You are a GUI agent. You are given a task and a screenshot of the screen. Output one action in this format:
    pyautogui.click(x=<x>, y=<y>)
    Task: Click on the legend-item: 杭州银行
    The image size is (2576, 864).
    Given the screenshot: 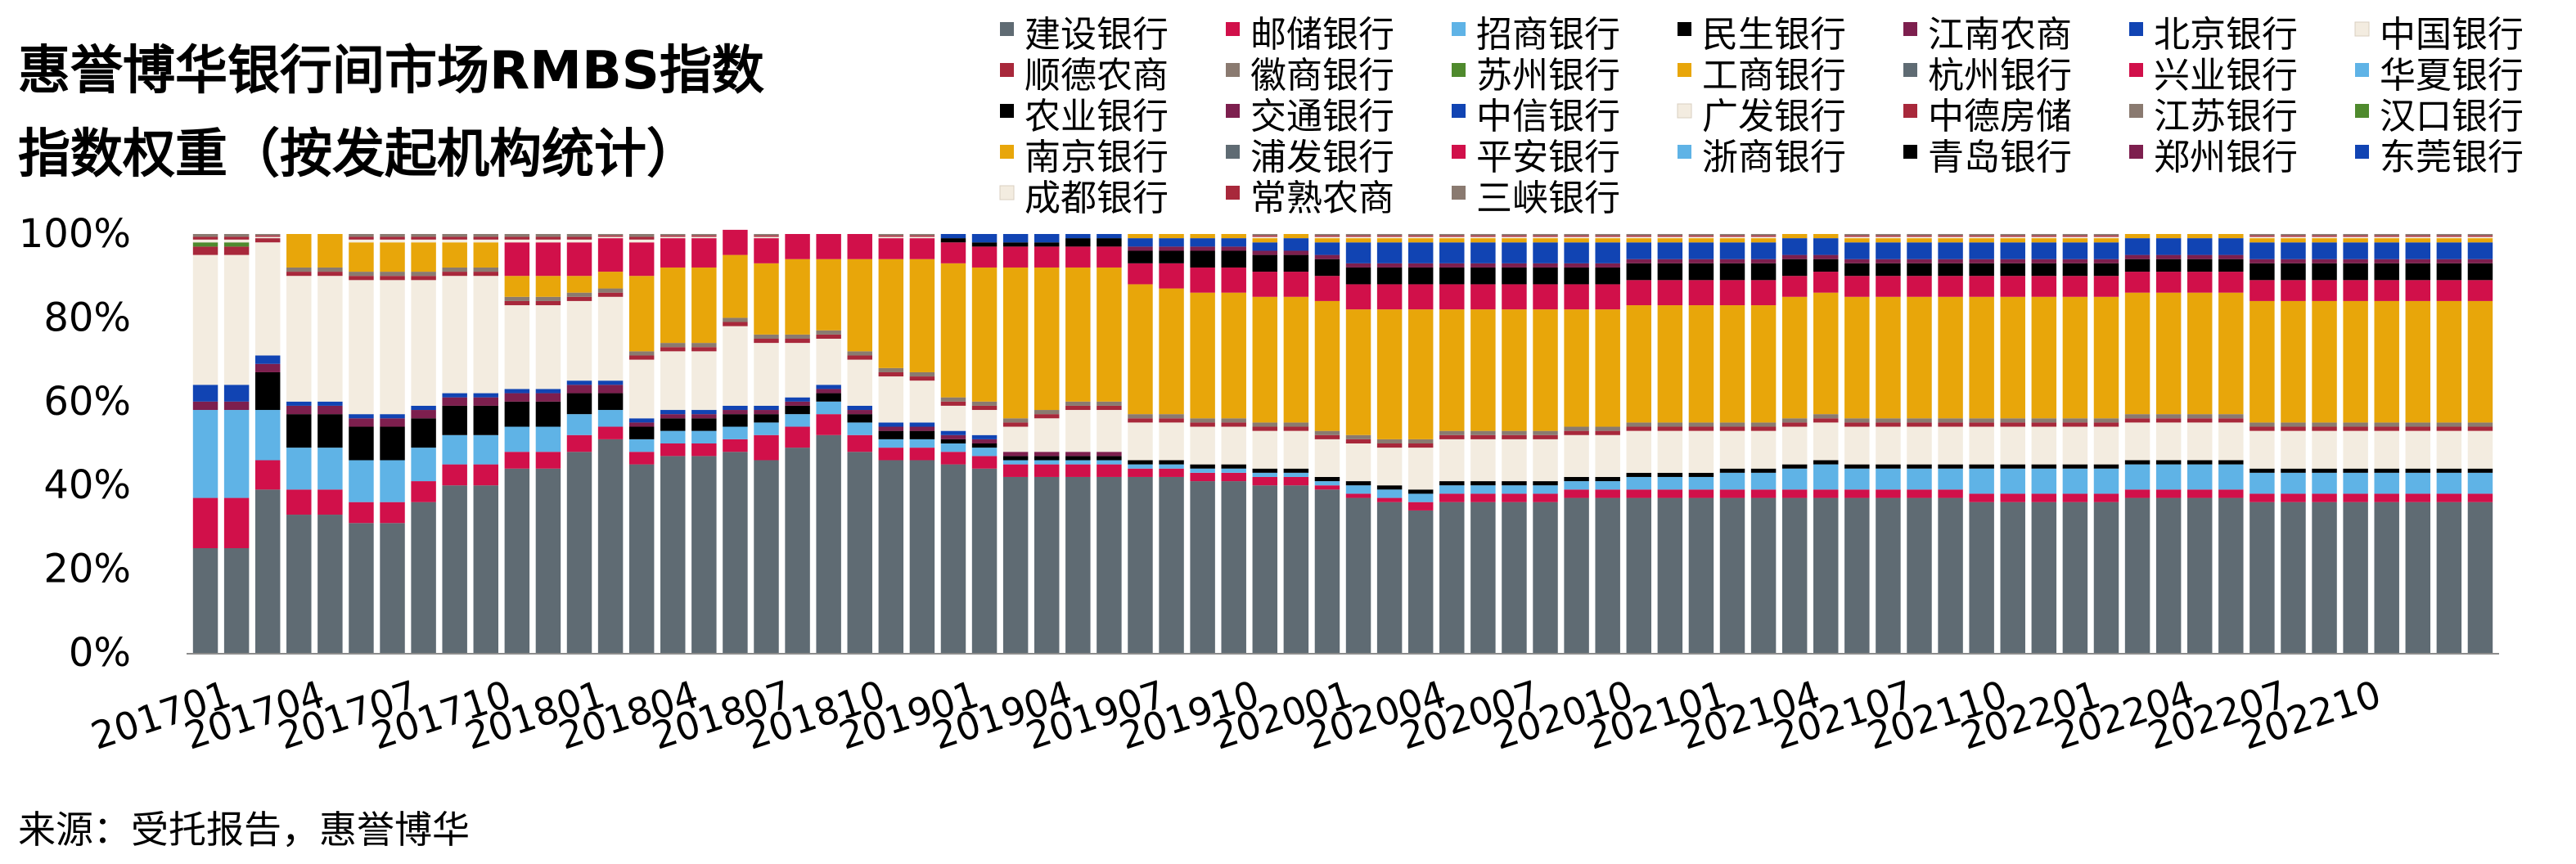 What is the action you would take?
    pyautogui.click(x=1987, y=76)
    